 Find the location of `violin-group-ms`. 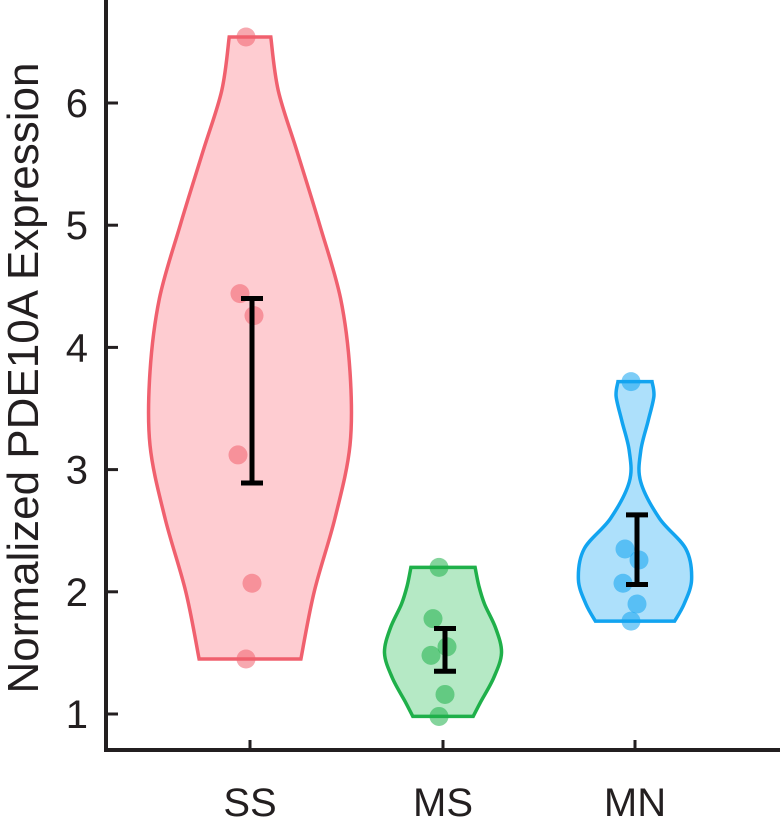

violin-group-ms is located at coordinates (443, 641).